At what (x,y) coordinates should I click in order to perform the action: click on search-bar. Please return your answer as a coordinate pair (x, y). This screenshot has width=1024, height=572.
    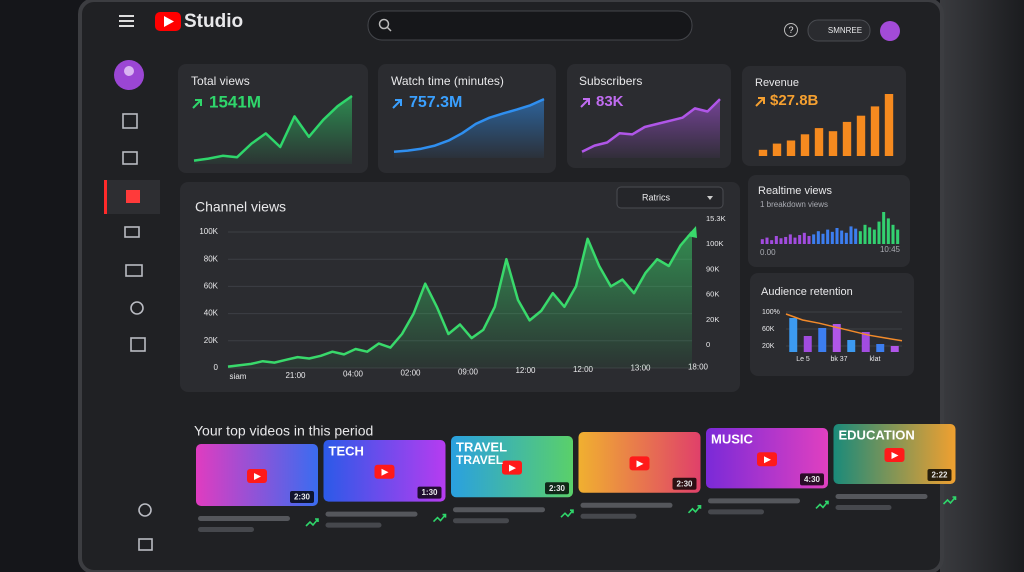
    Looking at the image, I should click on (530, 25).